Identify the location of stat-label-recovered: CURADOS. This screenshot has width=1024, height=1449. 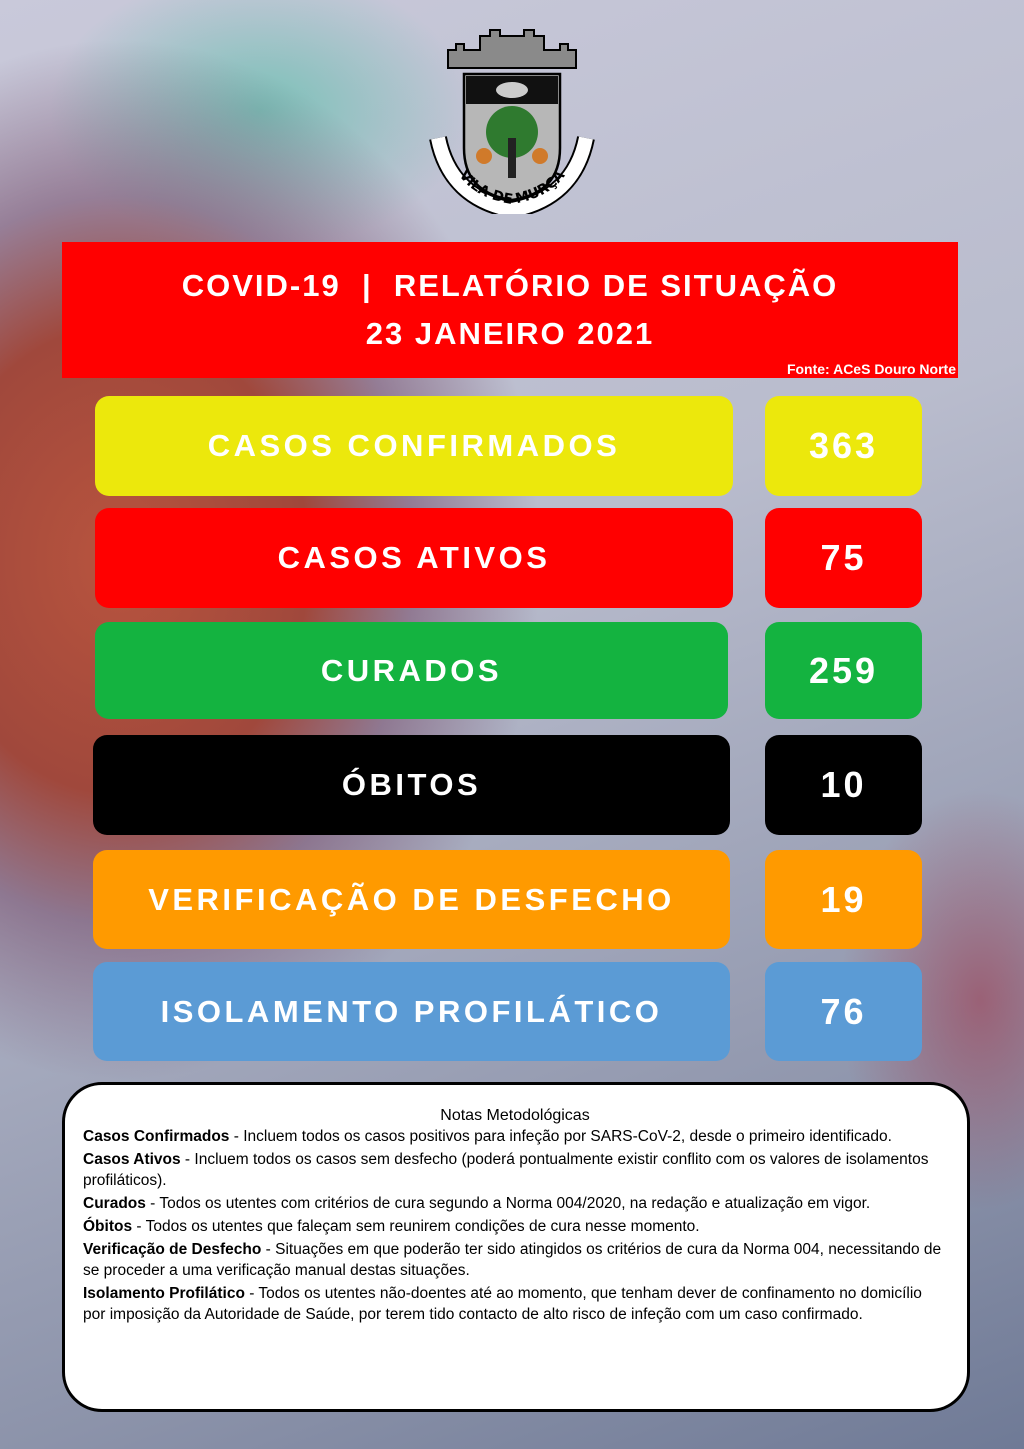
(411, 670).